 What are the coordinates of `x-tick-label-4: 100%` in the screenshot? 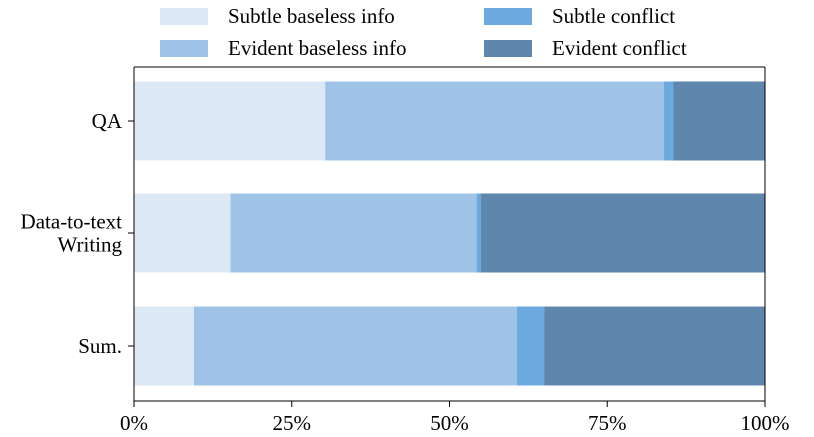 It's located at (765, 423).